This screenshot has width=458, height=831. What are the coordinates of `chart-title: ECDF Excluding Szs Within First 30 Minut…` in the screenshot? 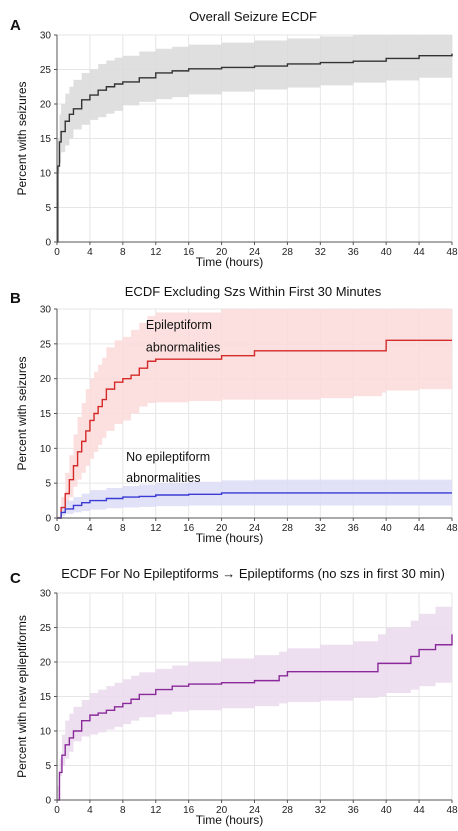 It's located at (253, 291).